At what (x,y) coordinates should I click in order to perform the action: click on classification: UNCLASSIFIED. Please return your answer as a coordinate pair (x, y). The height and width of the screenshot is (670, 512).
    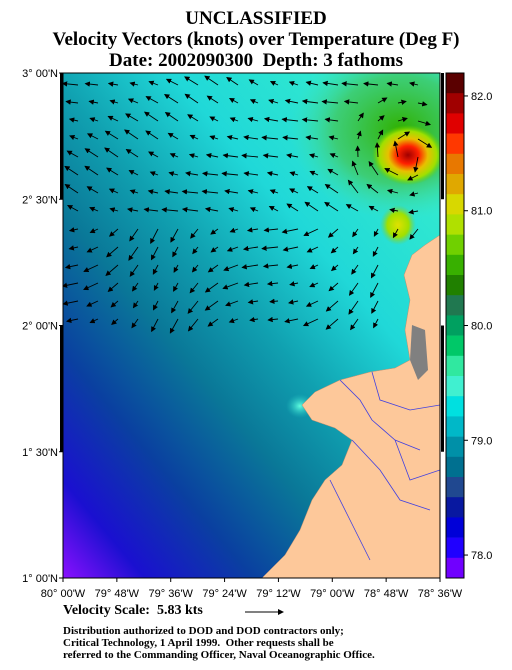
    Looking at the image, I should click on (255, 18).